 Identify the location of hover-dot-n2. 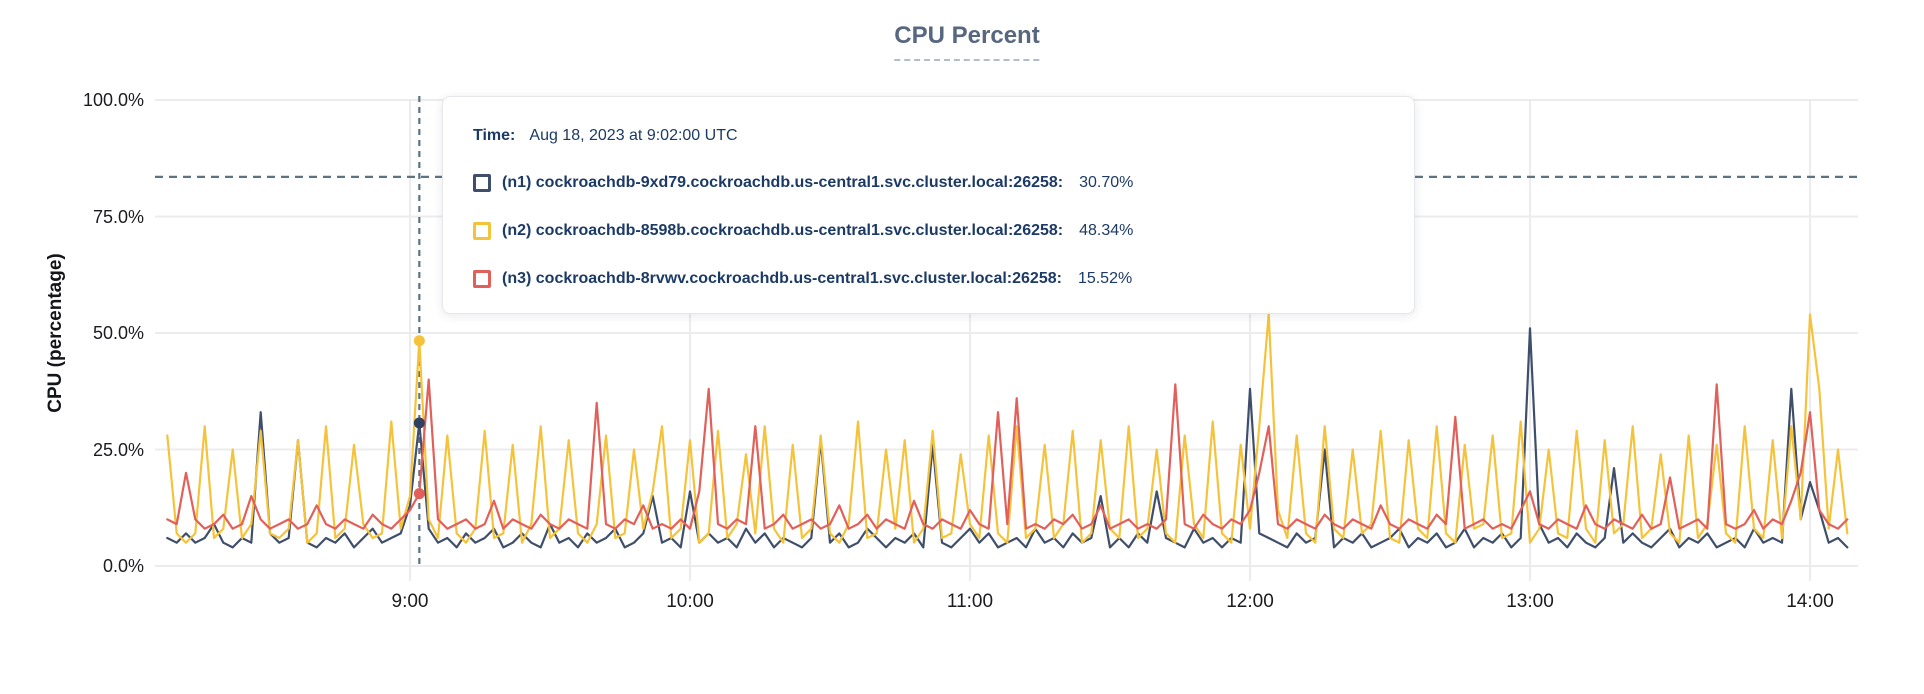
(419, 341).